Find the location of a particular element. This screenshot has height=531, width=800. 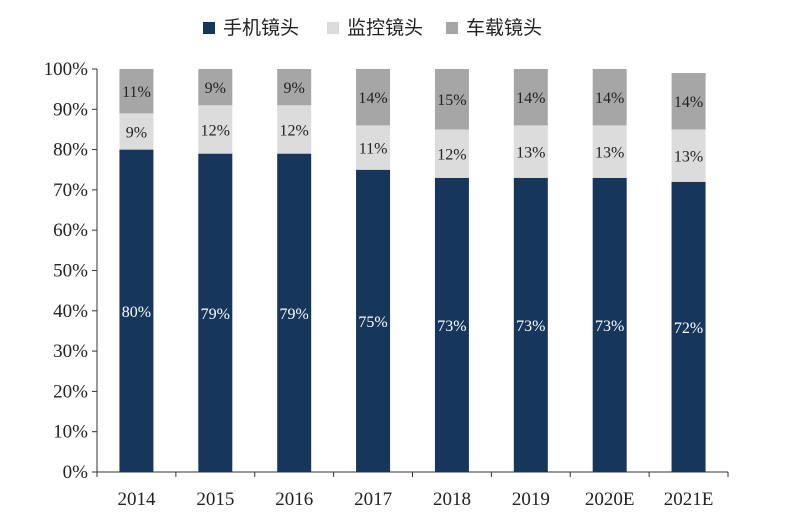

x-tick-label: 2021E is located at coordinates (689, 499).